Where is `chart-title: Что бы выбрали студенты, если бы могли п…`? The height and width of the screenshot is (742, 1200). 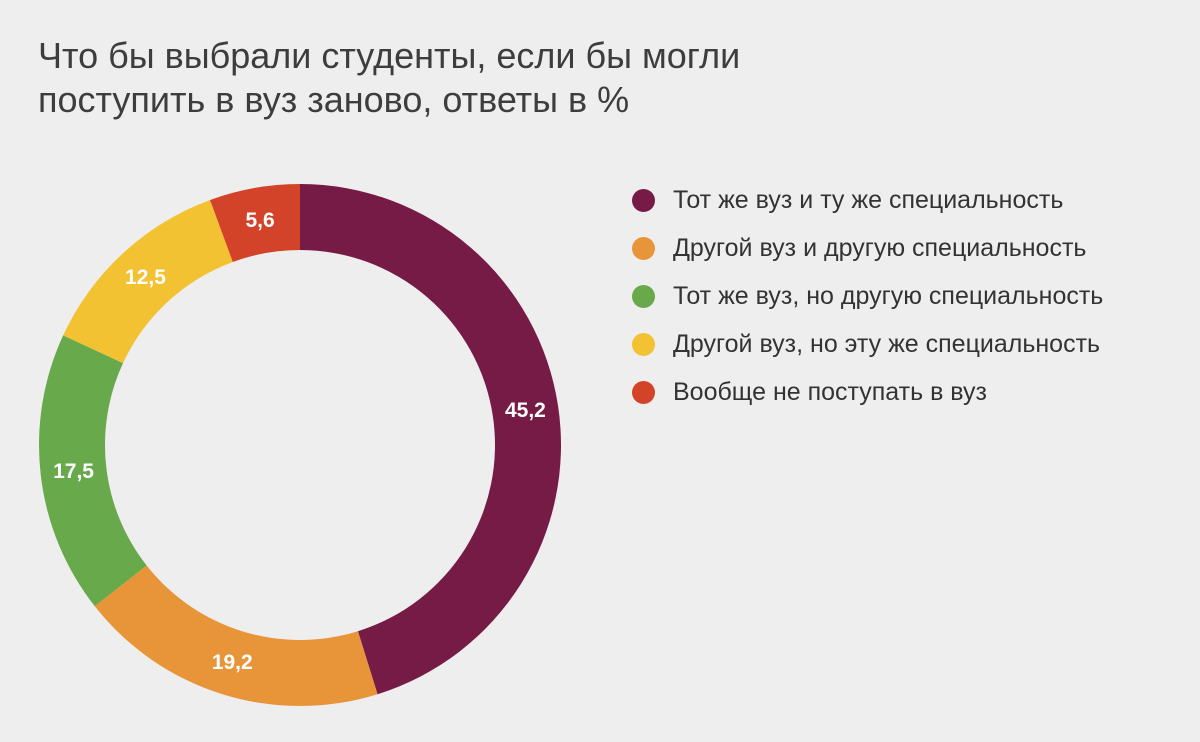 chart-title: Что бы выбрали студенты, если бы могли п… is located at coordinates (488, 78).